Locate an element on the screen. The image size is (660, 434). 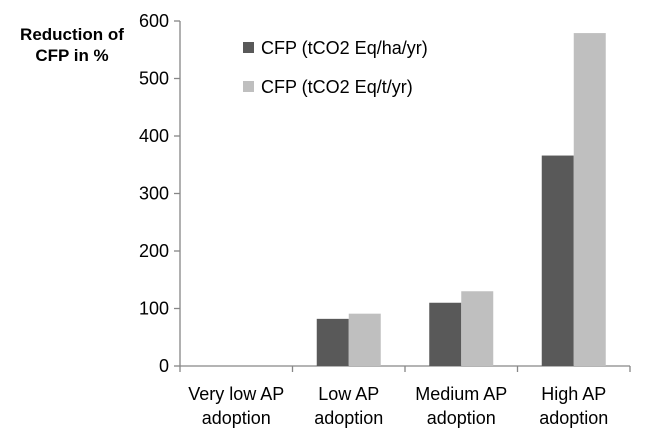
y-axis-label-line-2: CFP in % is located at coordinates (71, 55).